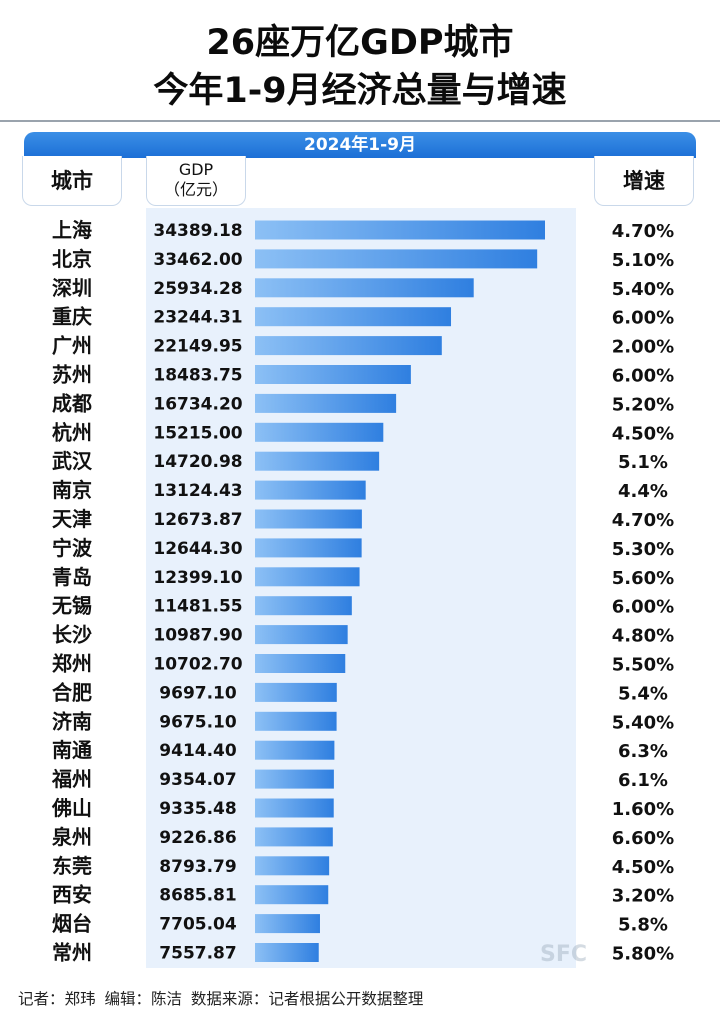  What do you see at coordinates (643, 491) in the screenshot?
I see `growth-rate-label: 4.4%` at bounding box center [643, 491].